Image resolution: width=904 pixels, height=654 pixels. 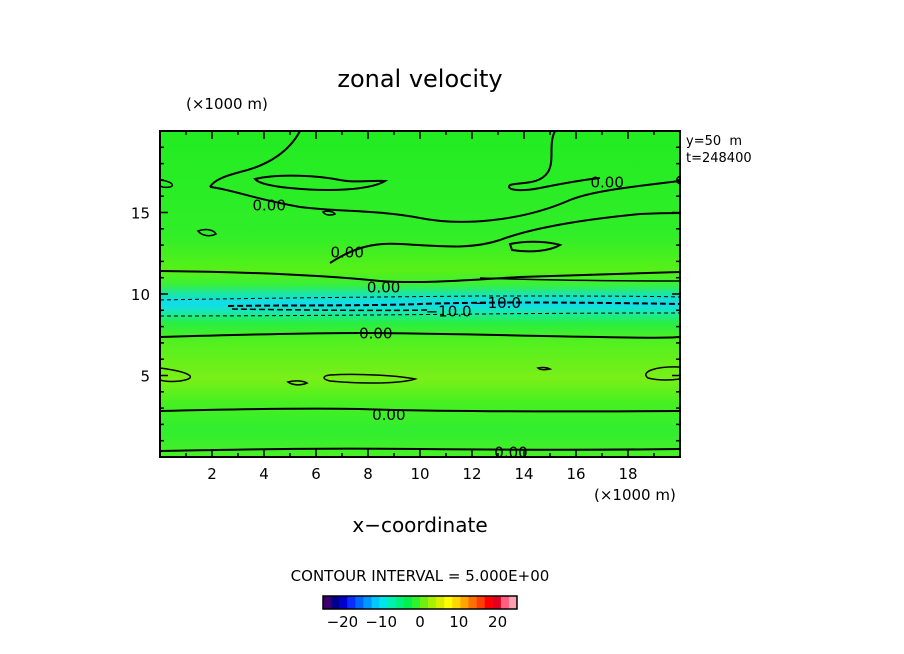 I want to click on colorbar-frame, so click(x=420, y=602).